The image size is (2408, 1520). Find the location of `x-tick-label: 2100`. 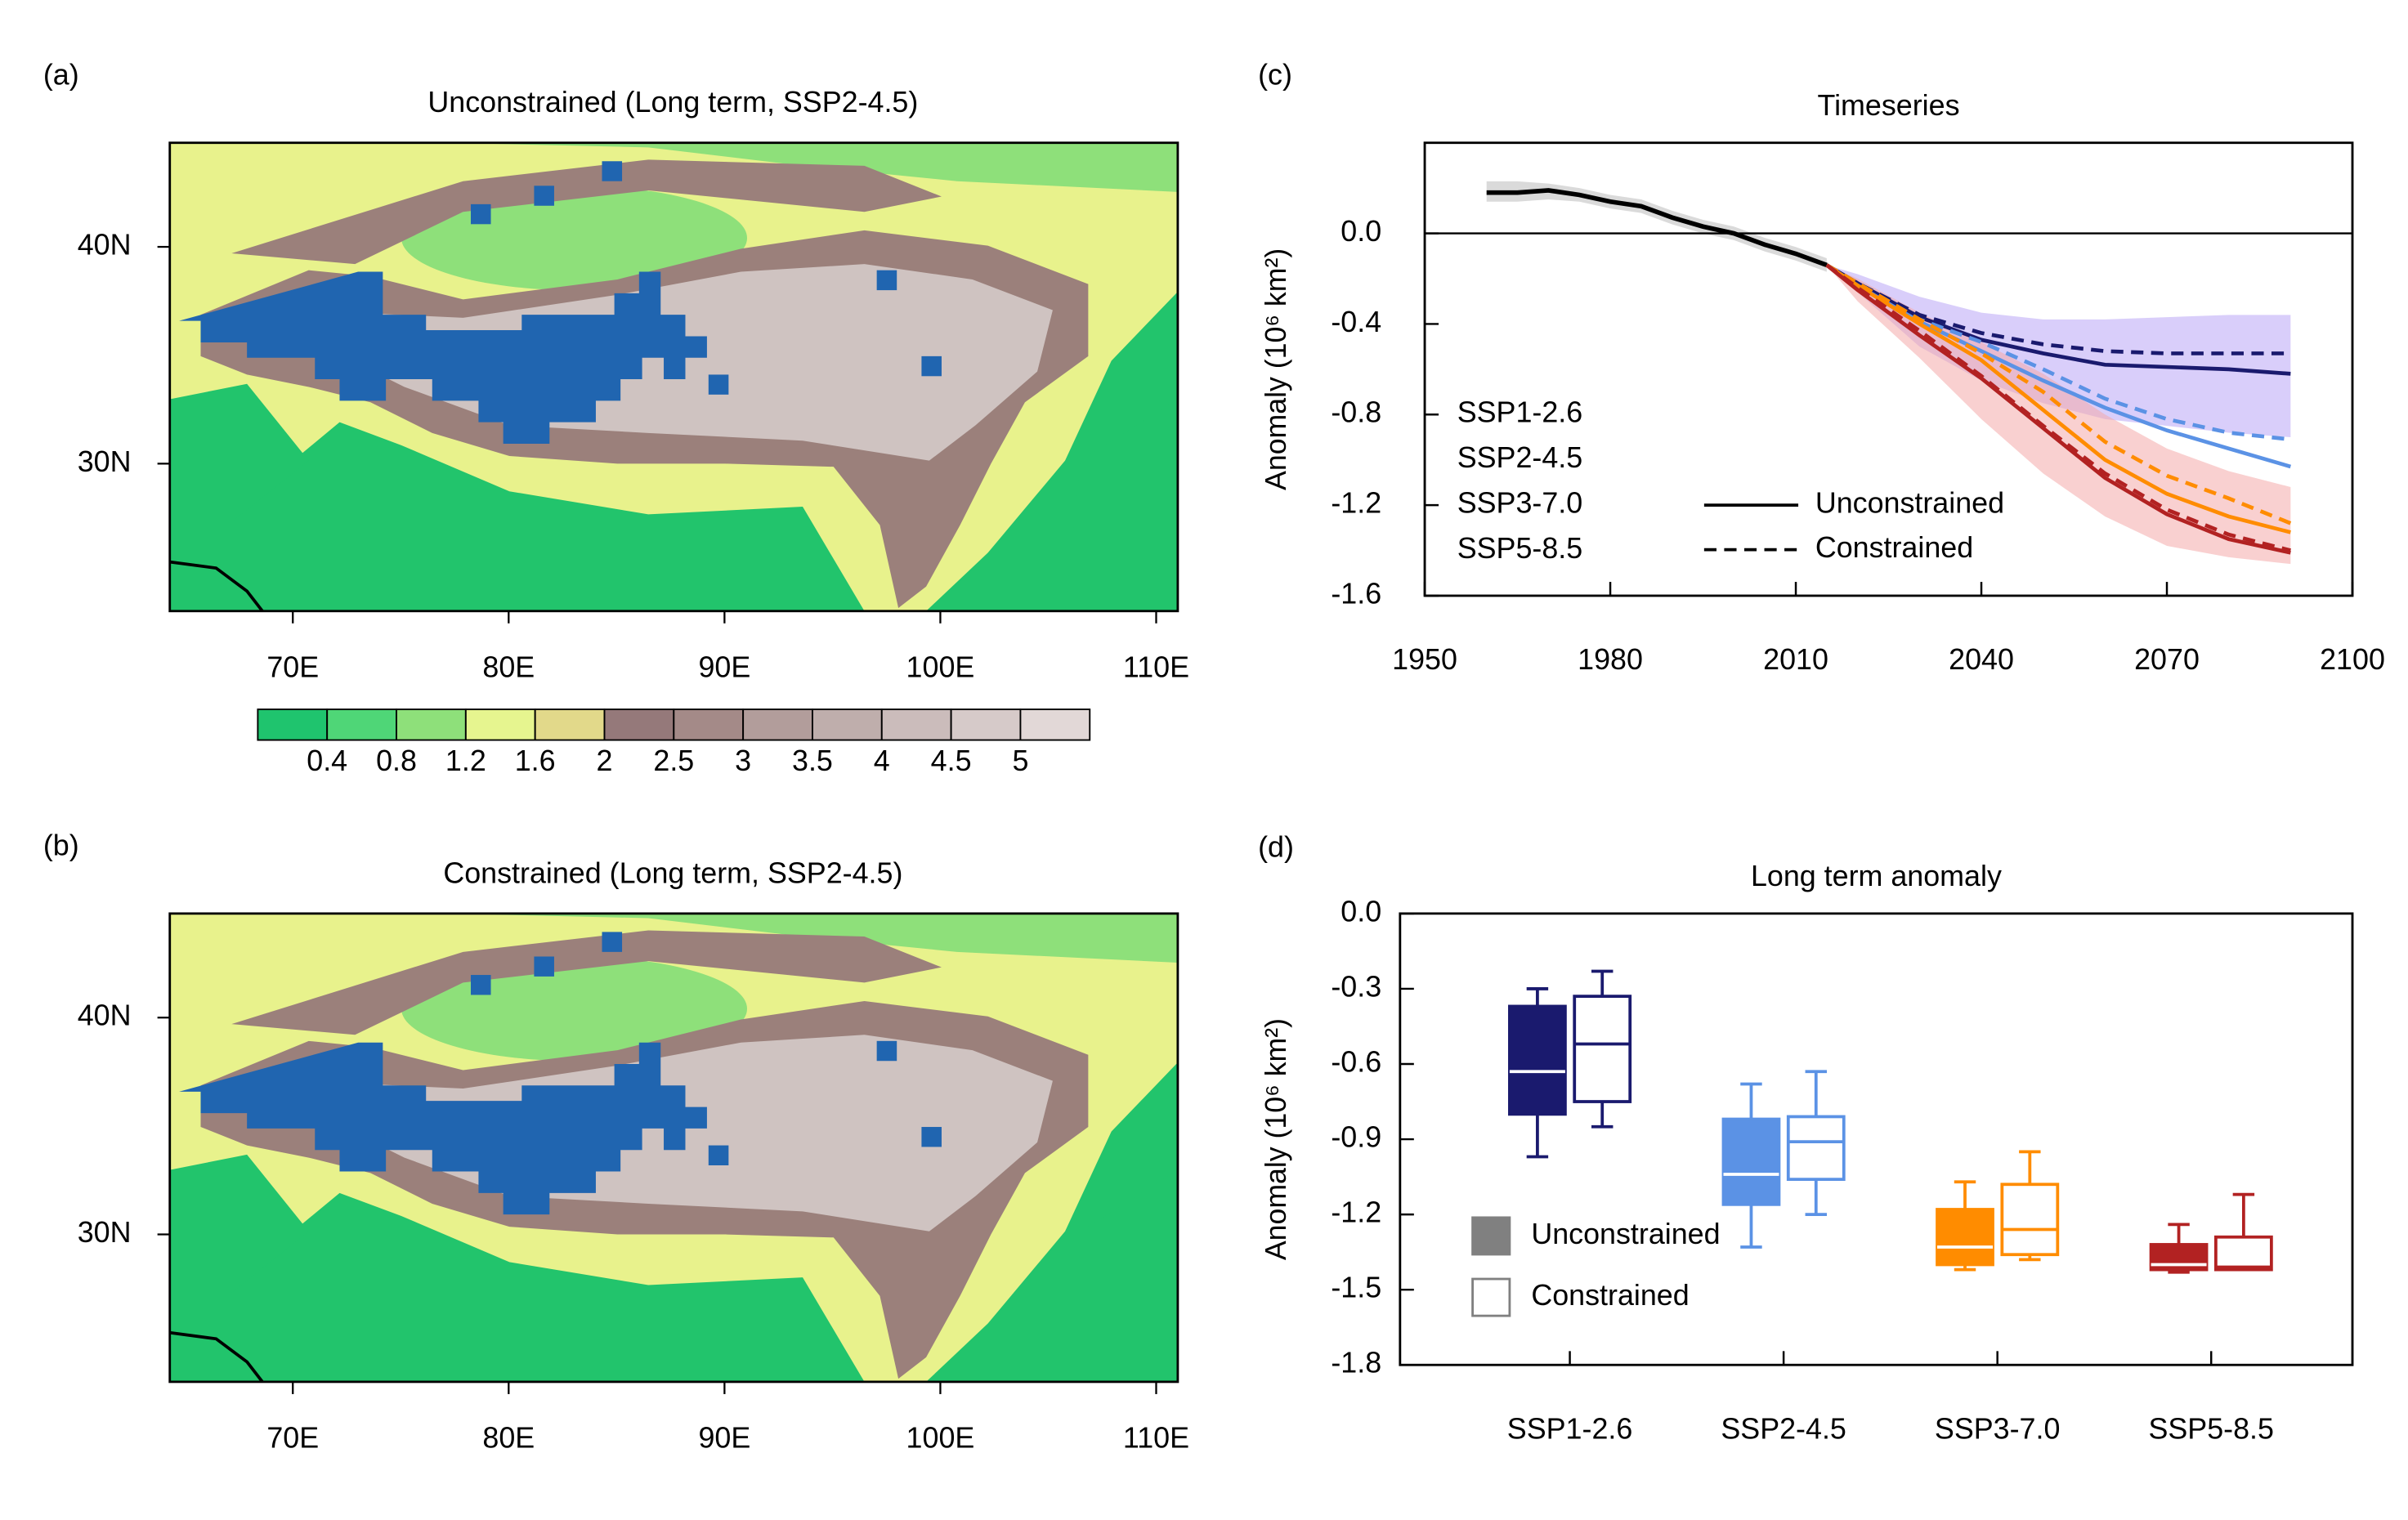

x-tick-label: 2100 is located at coordinates (2352, 659).